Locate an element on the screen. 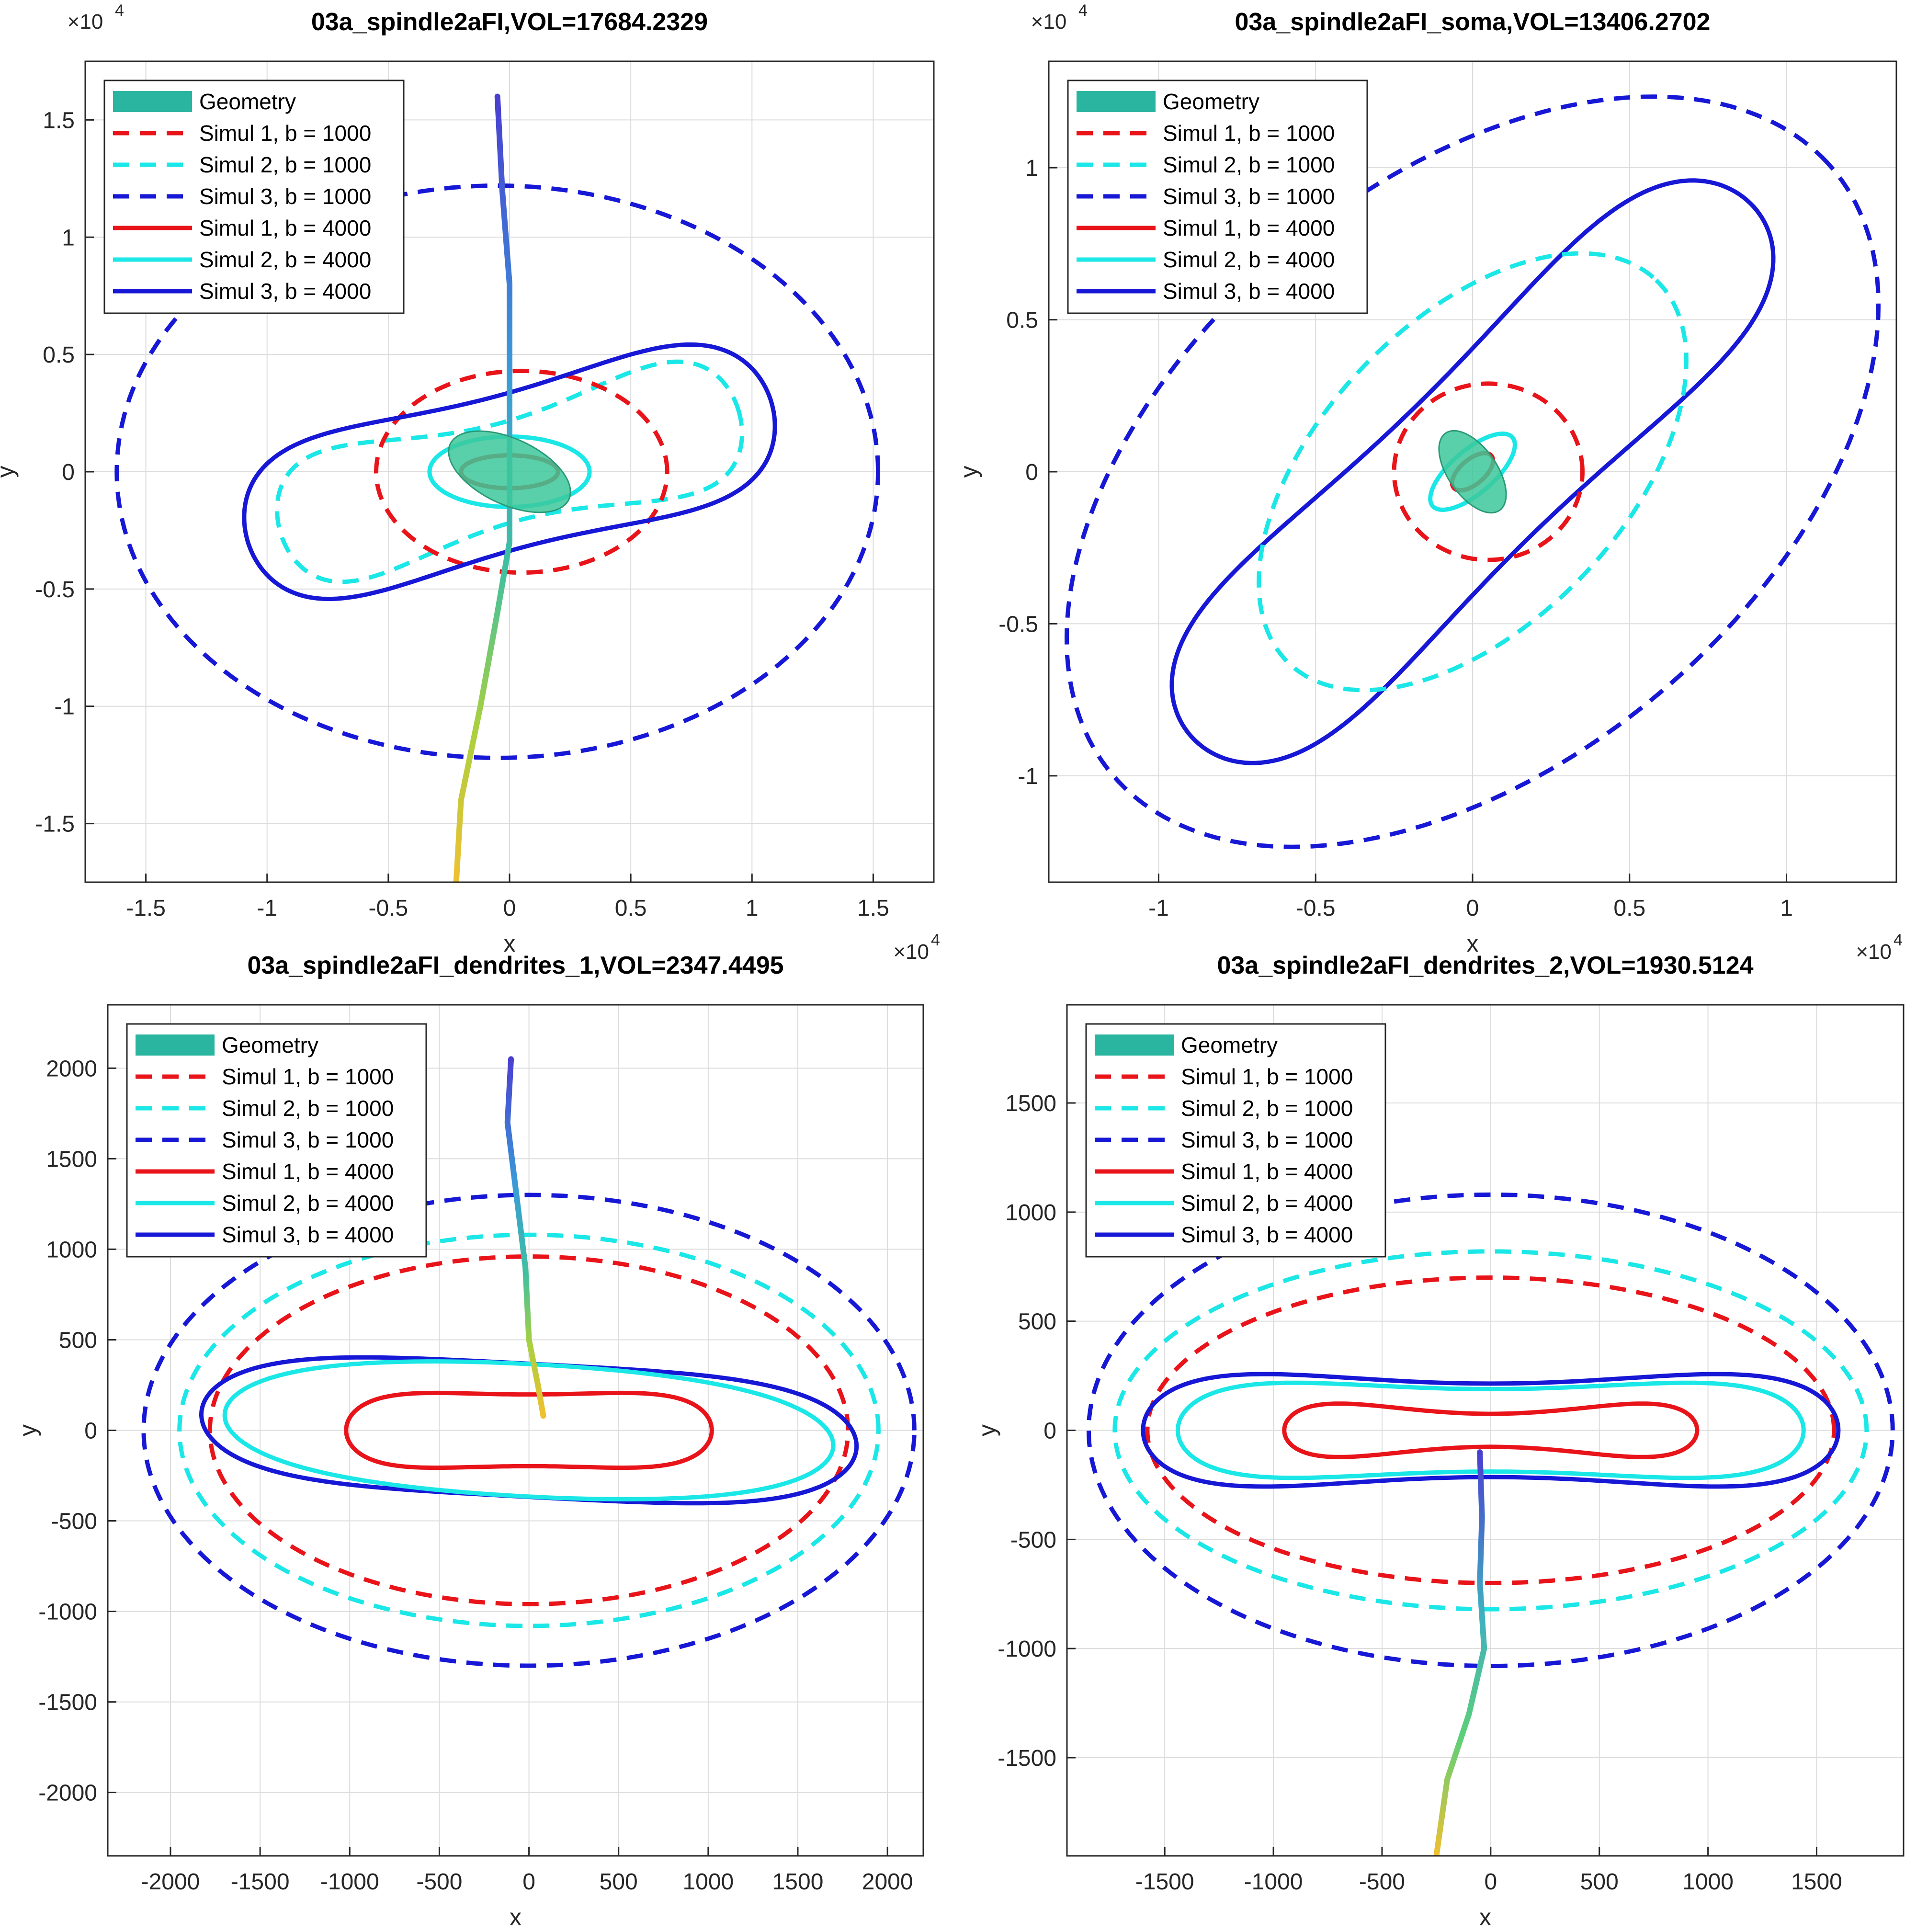 The width and height of the screenshot is (1905, 1932). y-tick-label: -1.5 is located at coordinates (55, 824).